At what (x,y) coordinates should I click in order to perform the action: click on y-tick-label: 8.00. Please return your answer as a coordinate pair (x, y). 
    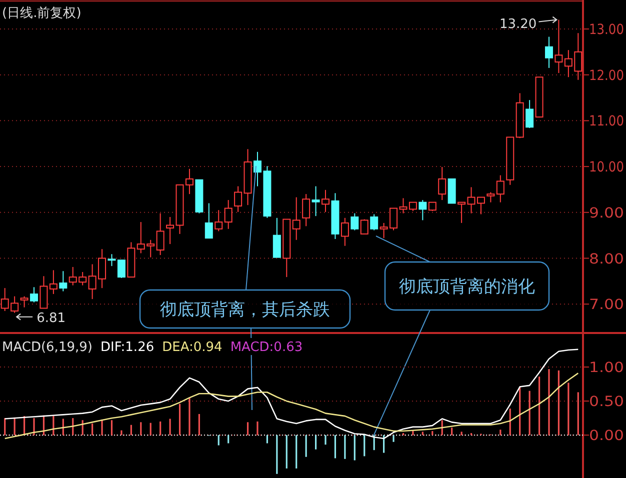
    Looking at the image, I should click on (606, 259).